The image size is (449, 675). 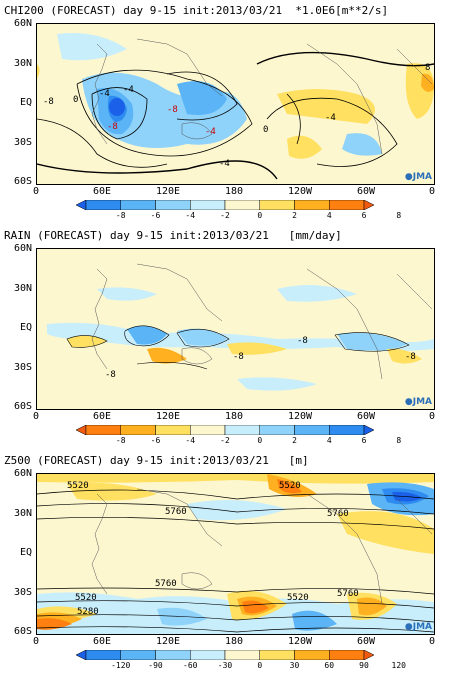 What do you see at coordinates (88, 612) in the screenshot?
I see `contour-label: 5280` at bounding box center [88, 612].